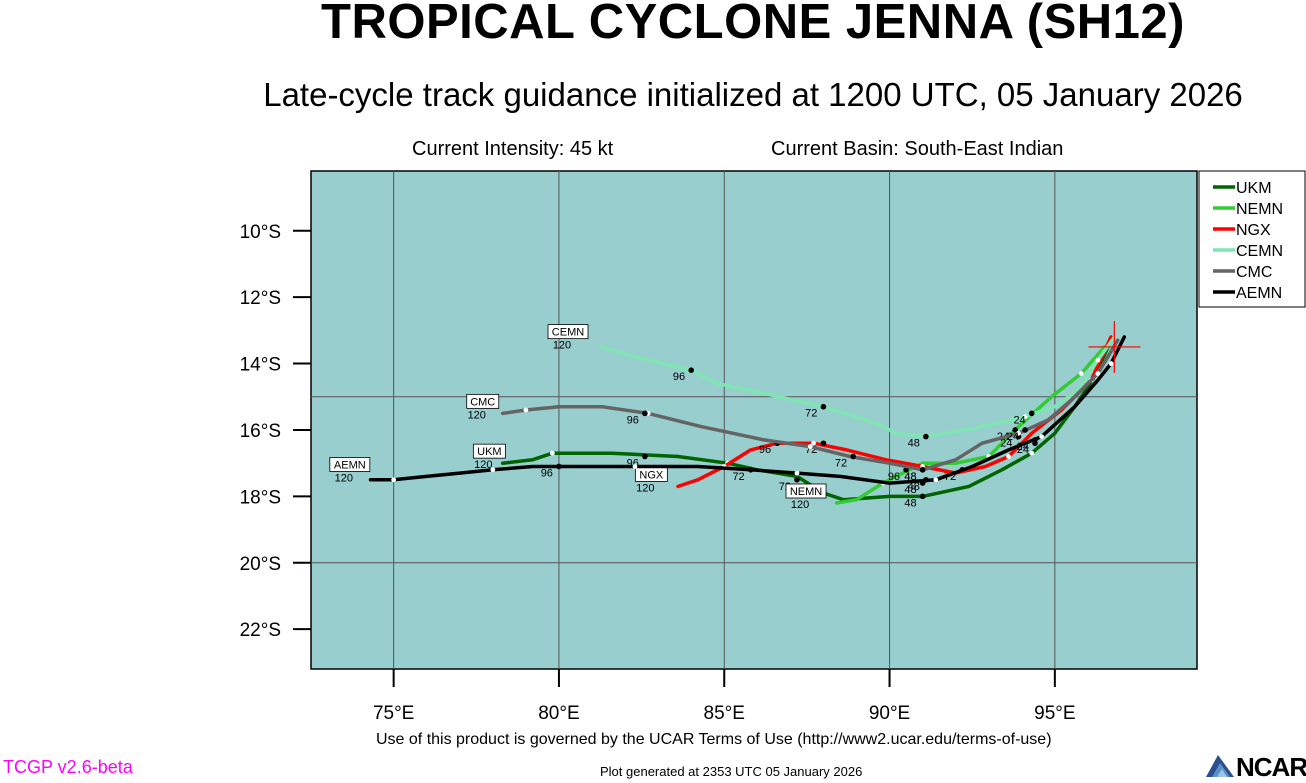 The image size is (1306, 783). I want to click on track-line-cemn, so click(858, 387).